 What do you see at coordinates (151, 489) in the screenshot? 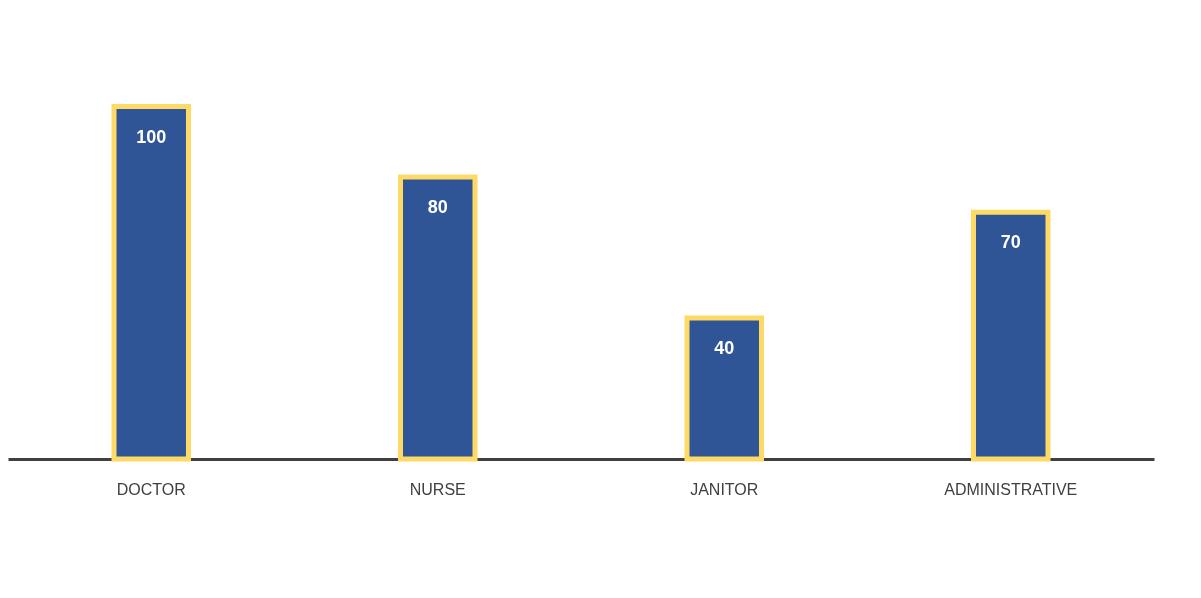
I see `x-tick-label: DOCTOR` at bounding box center [151, 489].